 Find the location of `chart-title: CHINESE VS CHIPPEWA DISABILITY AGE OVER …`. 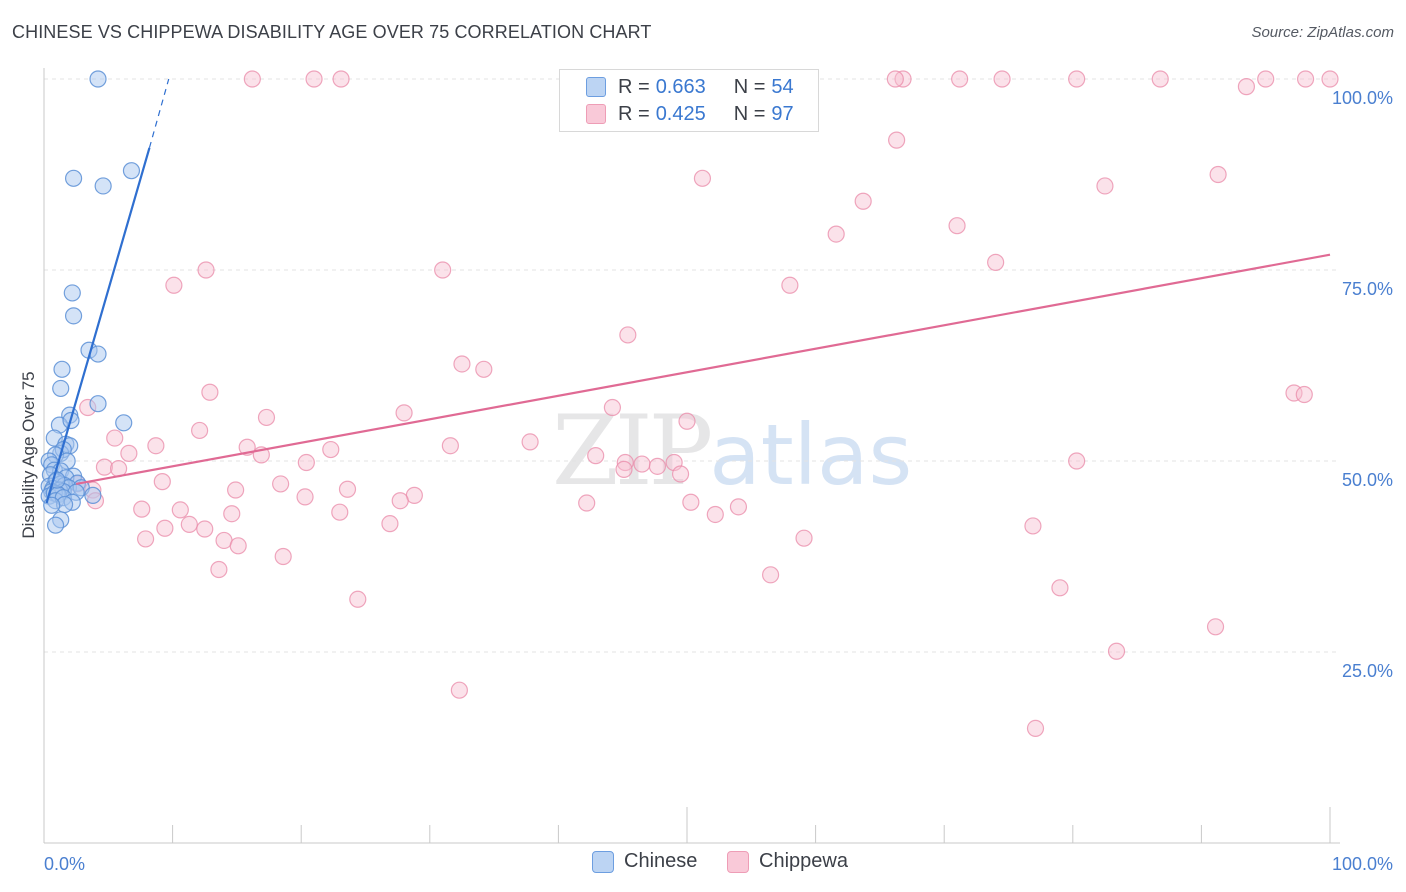

chart-title: CHINESE VS CHIPPEWA DISABILITY AGE OVER … is located at coordinates (332, 32).